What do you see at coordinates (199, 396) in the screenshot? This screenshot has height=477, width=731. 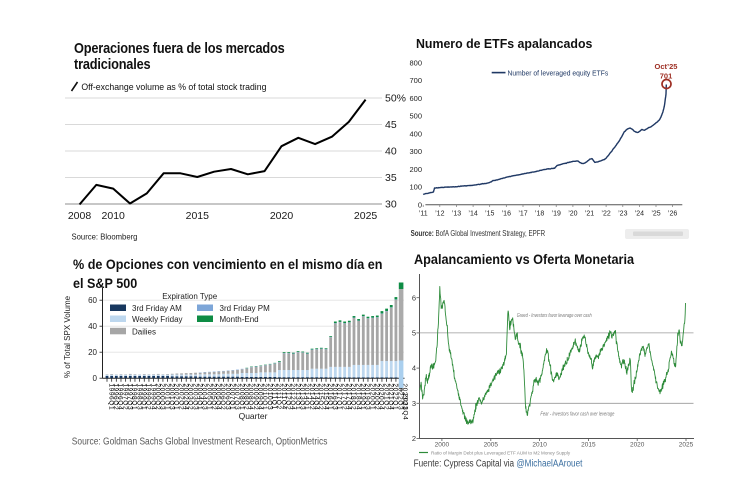 I see `svg-text: 2004Q1` at bounding box center [199, 396].